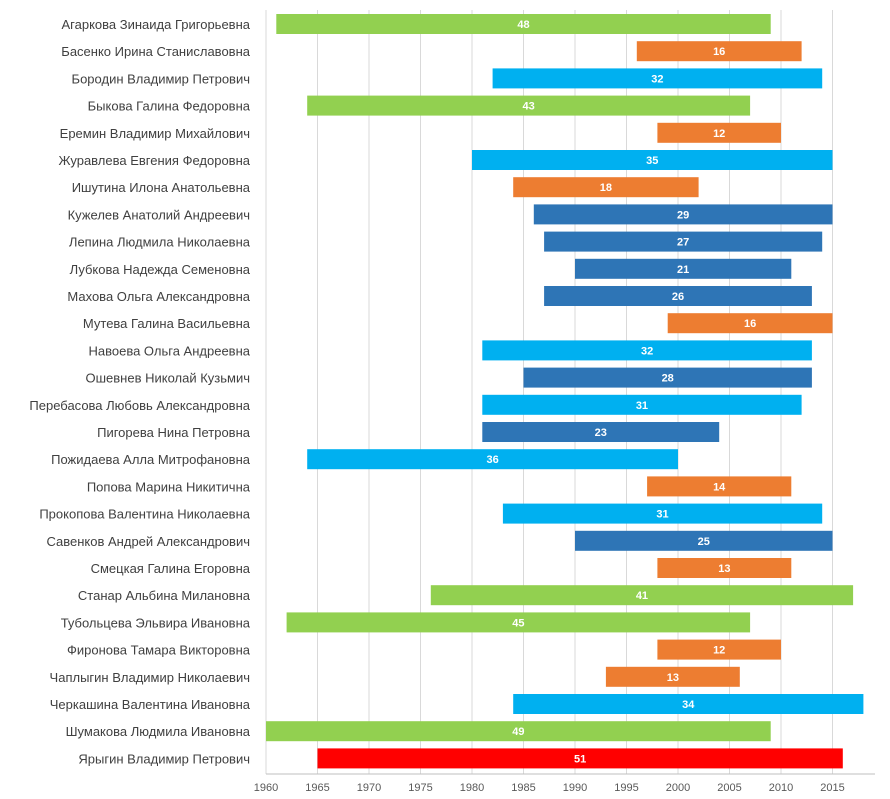  Describe the element at coordinates (149, 541) in the screenshot. I see `category-label: Савенков Андрей Александрович` at that location.